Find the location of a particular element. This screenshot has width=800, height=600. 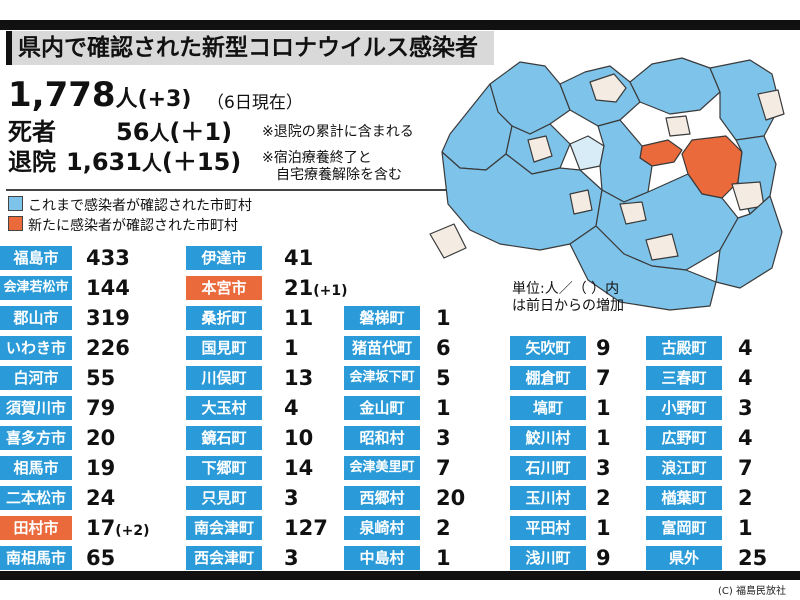

count-value: 9 is located at coordinates (603, 558).